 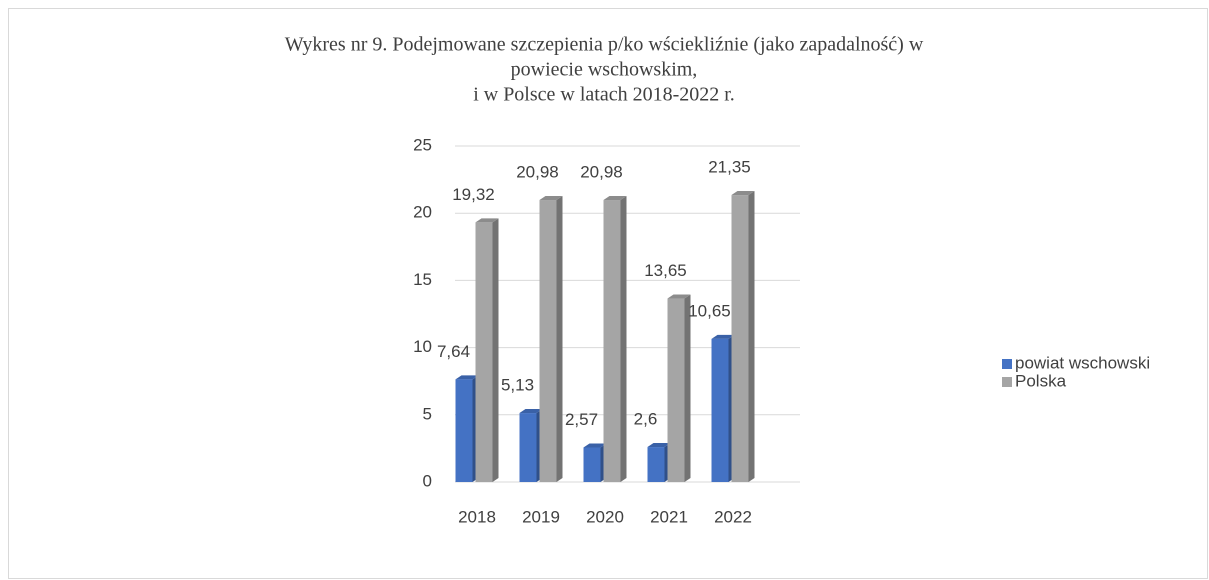 I want to click on value-label: 7,64, so click(x=453, y=351).